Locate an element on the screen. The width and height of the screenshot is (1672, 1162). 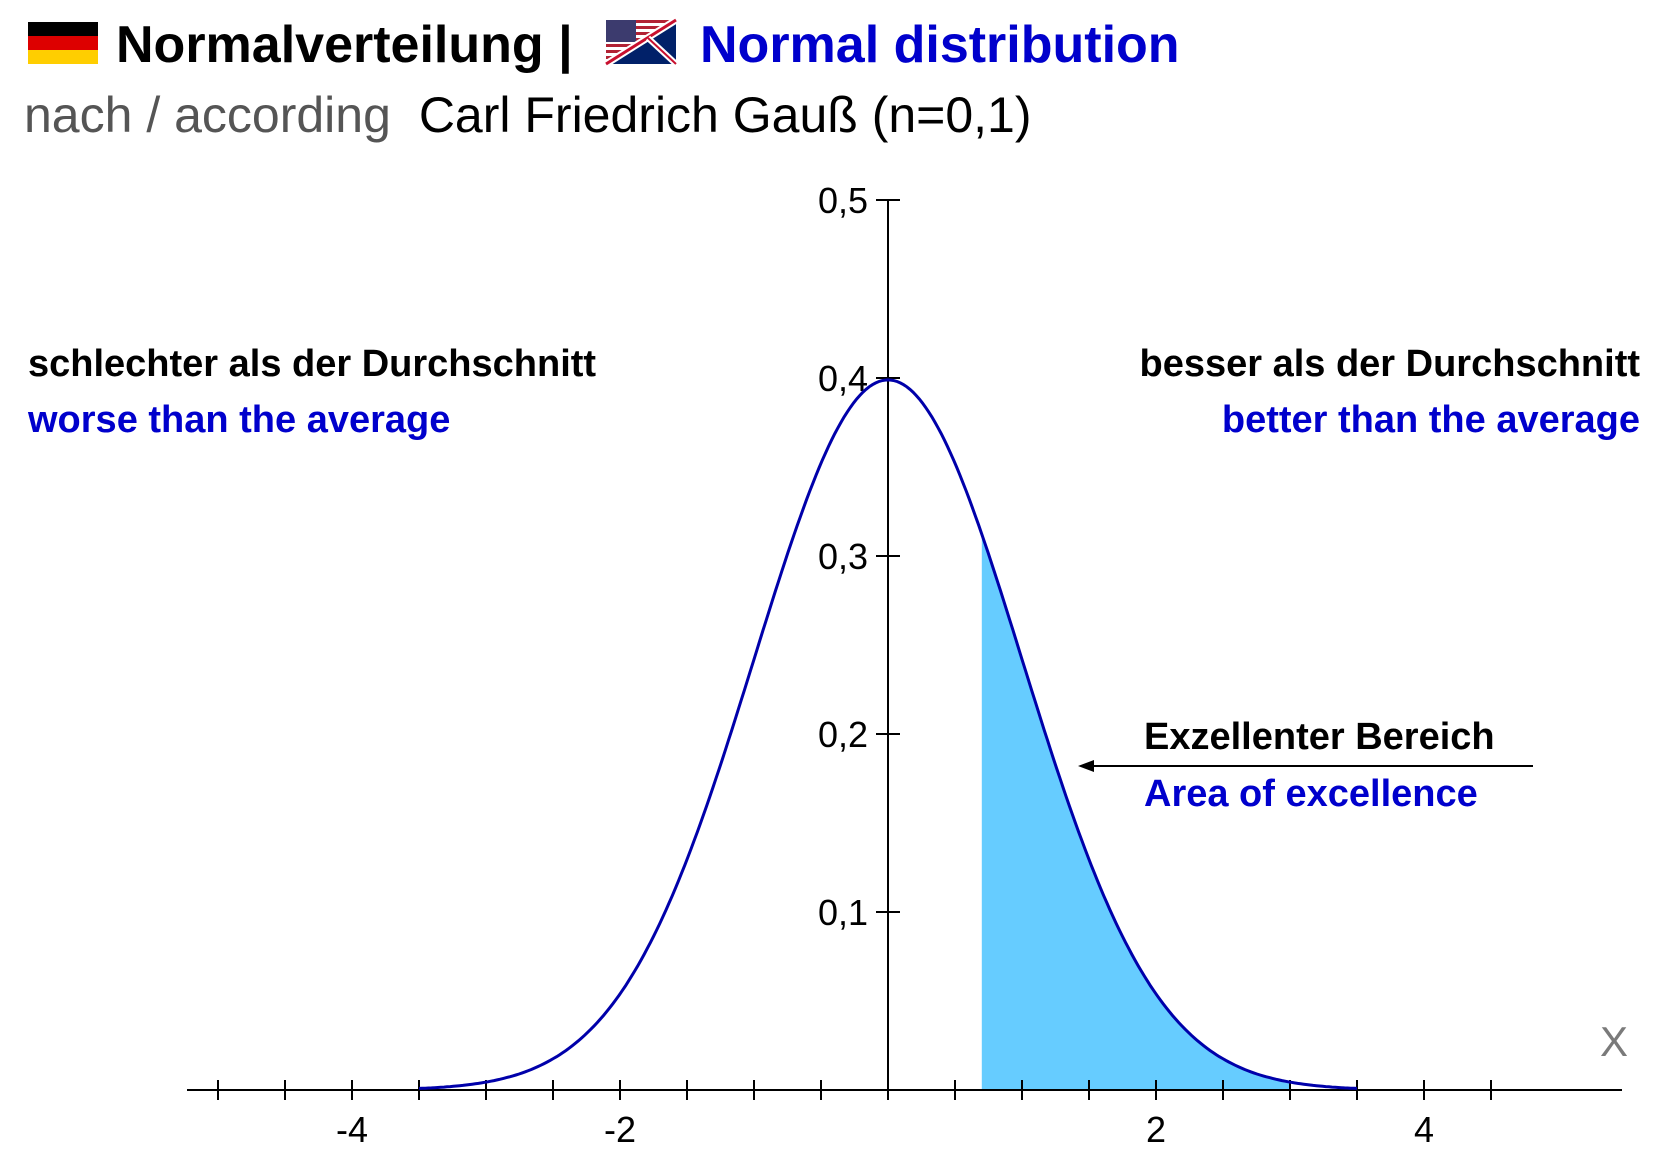
german-flag-icon is located at coordinates (63, 43).